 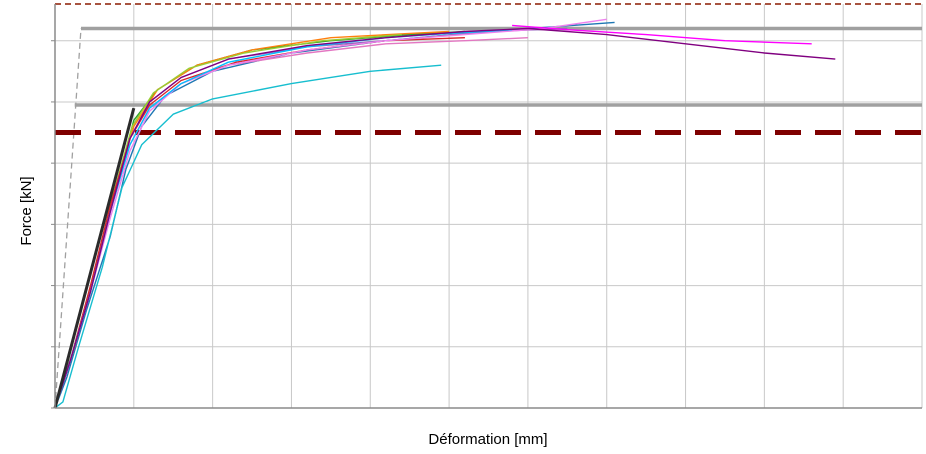 I want to click on x-axis-label: Déformation [mm], so click(x=487, y=439).